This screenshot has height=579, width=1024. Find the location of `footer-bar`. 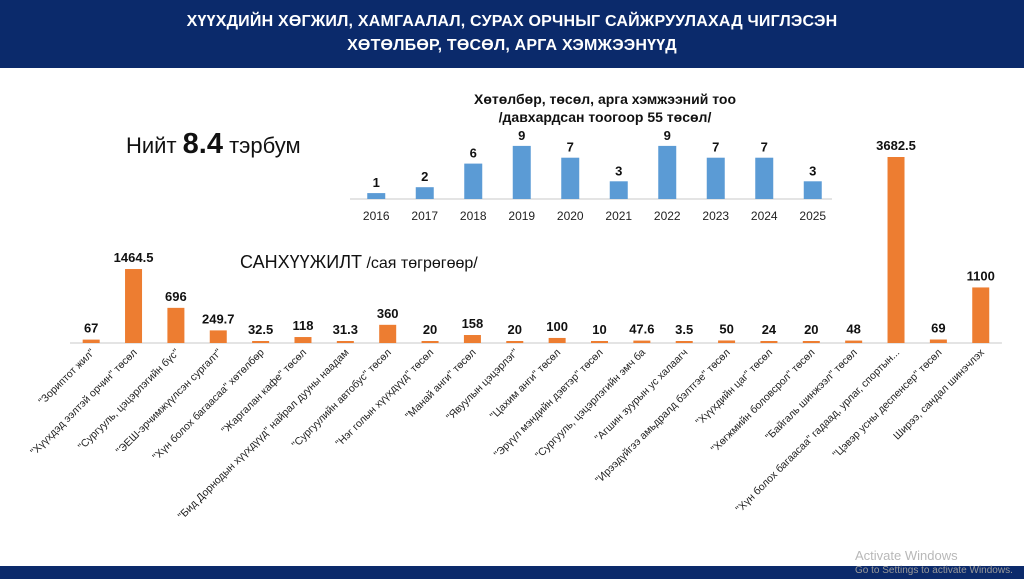

footer-bar is located at coordinates (512, 572).